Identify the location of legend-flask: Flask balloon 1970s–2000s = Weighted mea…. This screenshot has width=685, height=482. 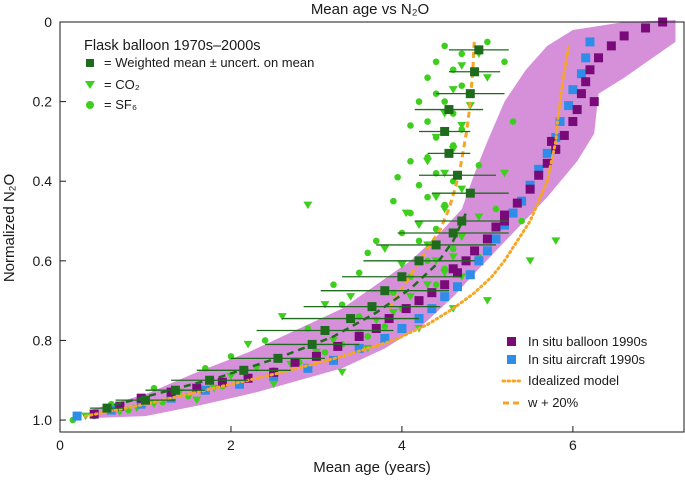
(199, 75).